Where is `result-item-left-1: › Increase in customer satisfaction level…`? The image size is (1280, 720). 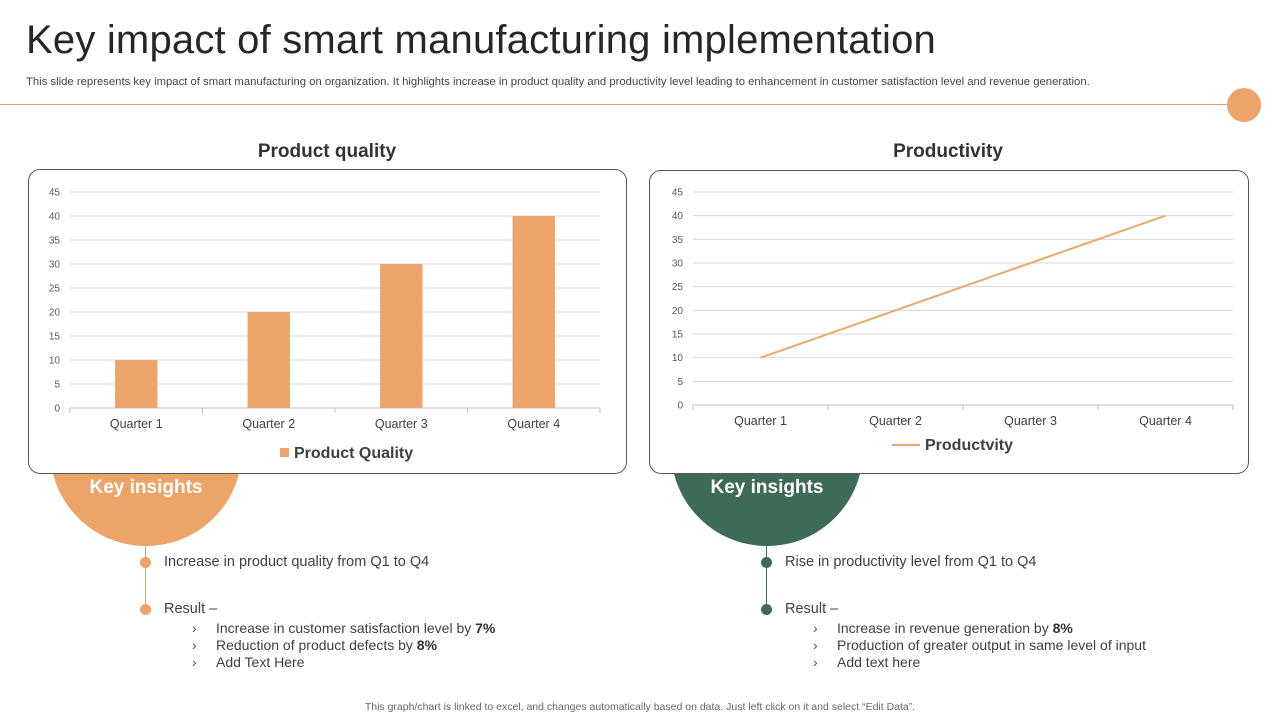 result-item-left-1: › Increase in customer satisfaction level… is located at coordinates (343, 628).